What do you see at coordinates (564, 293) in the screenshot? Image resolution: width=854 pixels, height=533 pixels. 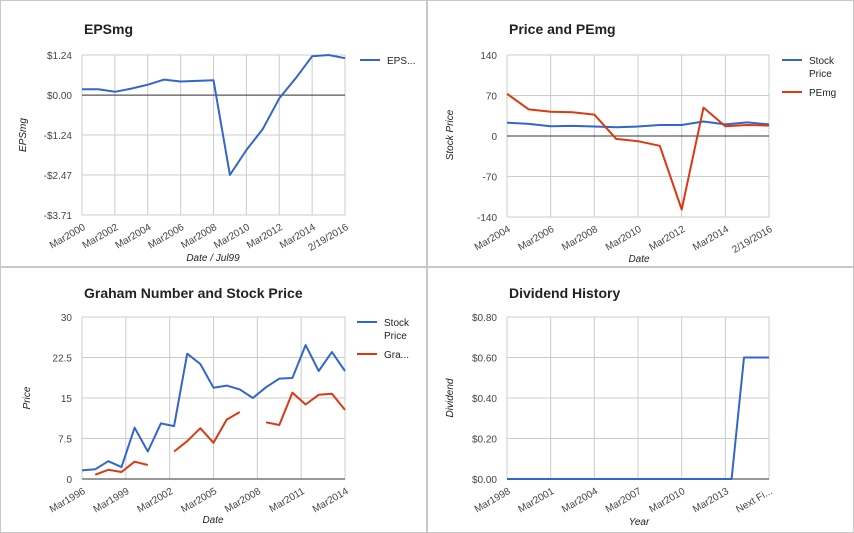 I see `chart-title: Dividend History` at bounding box center [564, 293].